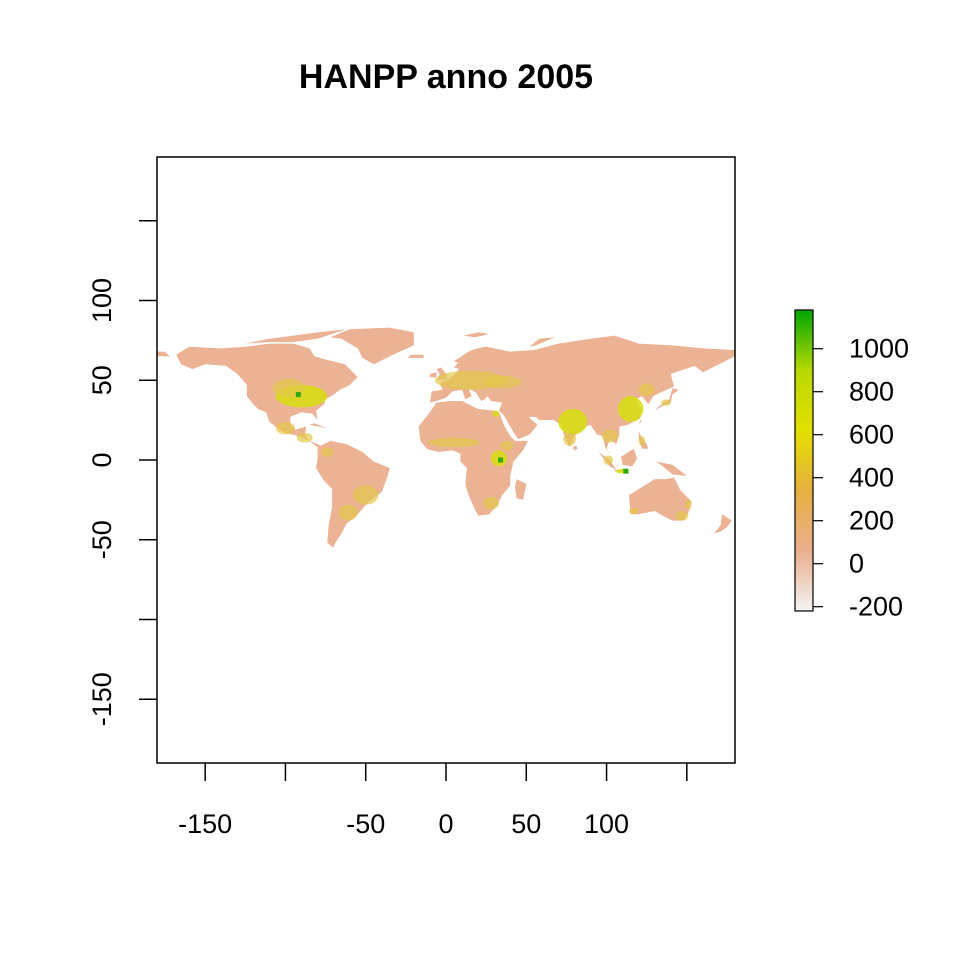 This screenshot has width=960, height=960. I want to click on x-tick-label: 50, so click(526, 824).